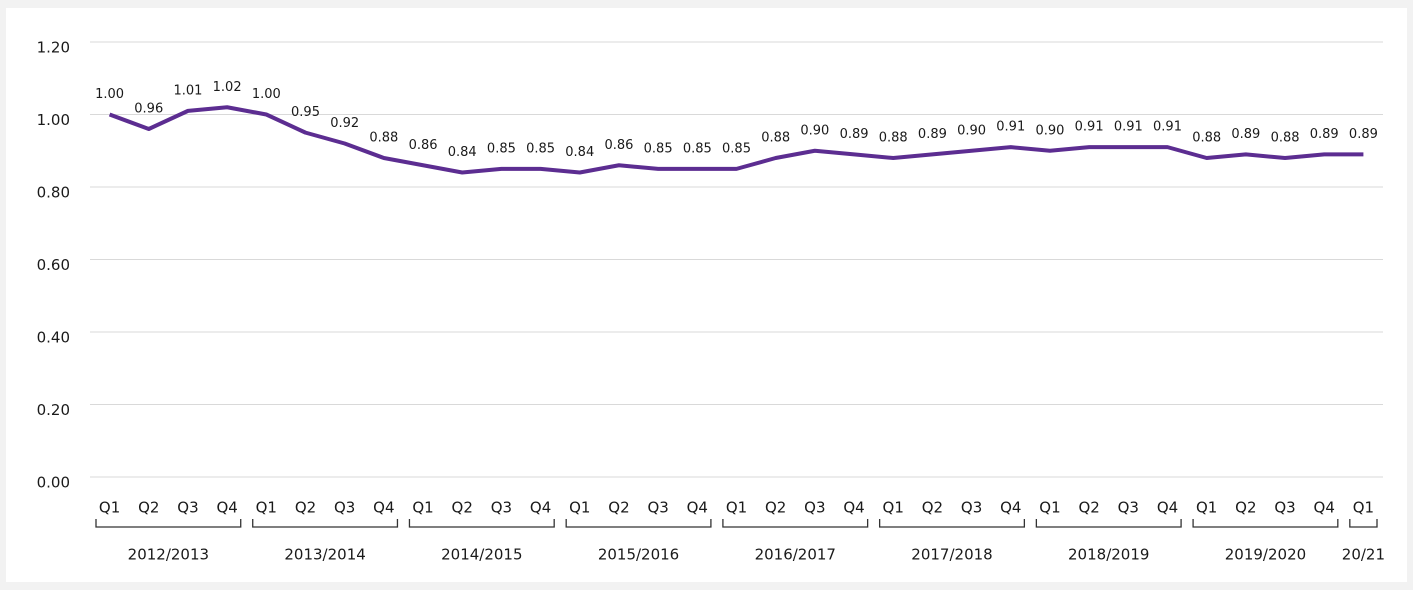  Describe the element at coordinates (53, 120) in the screenshot. I see `y-tick-label: 1.00` at that location.